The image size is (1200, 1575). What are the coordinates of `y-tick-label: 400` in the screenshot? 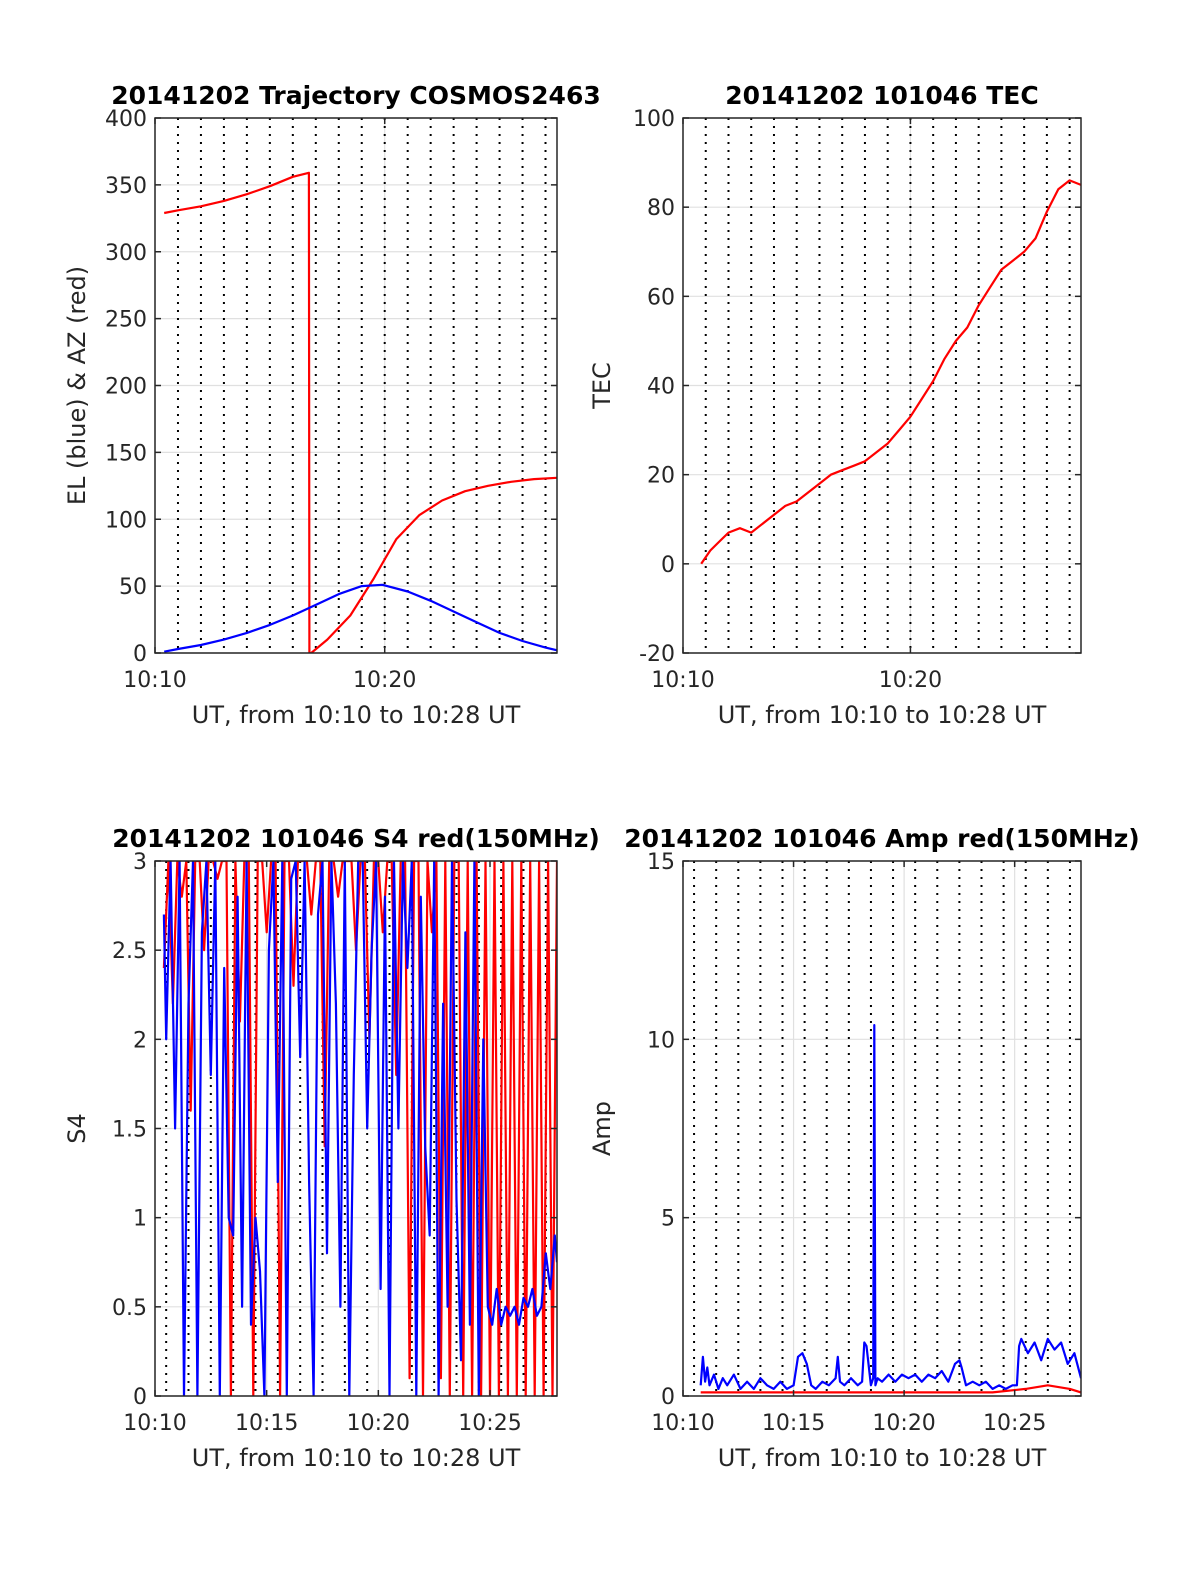 It's located at (126, 119).